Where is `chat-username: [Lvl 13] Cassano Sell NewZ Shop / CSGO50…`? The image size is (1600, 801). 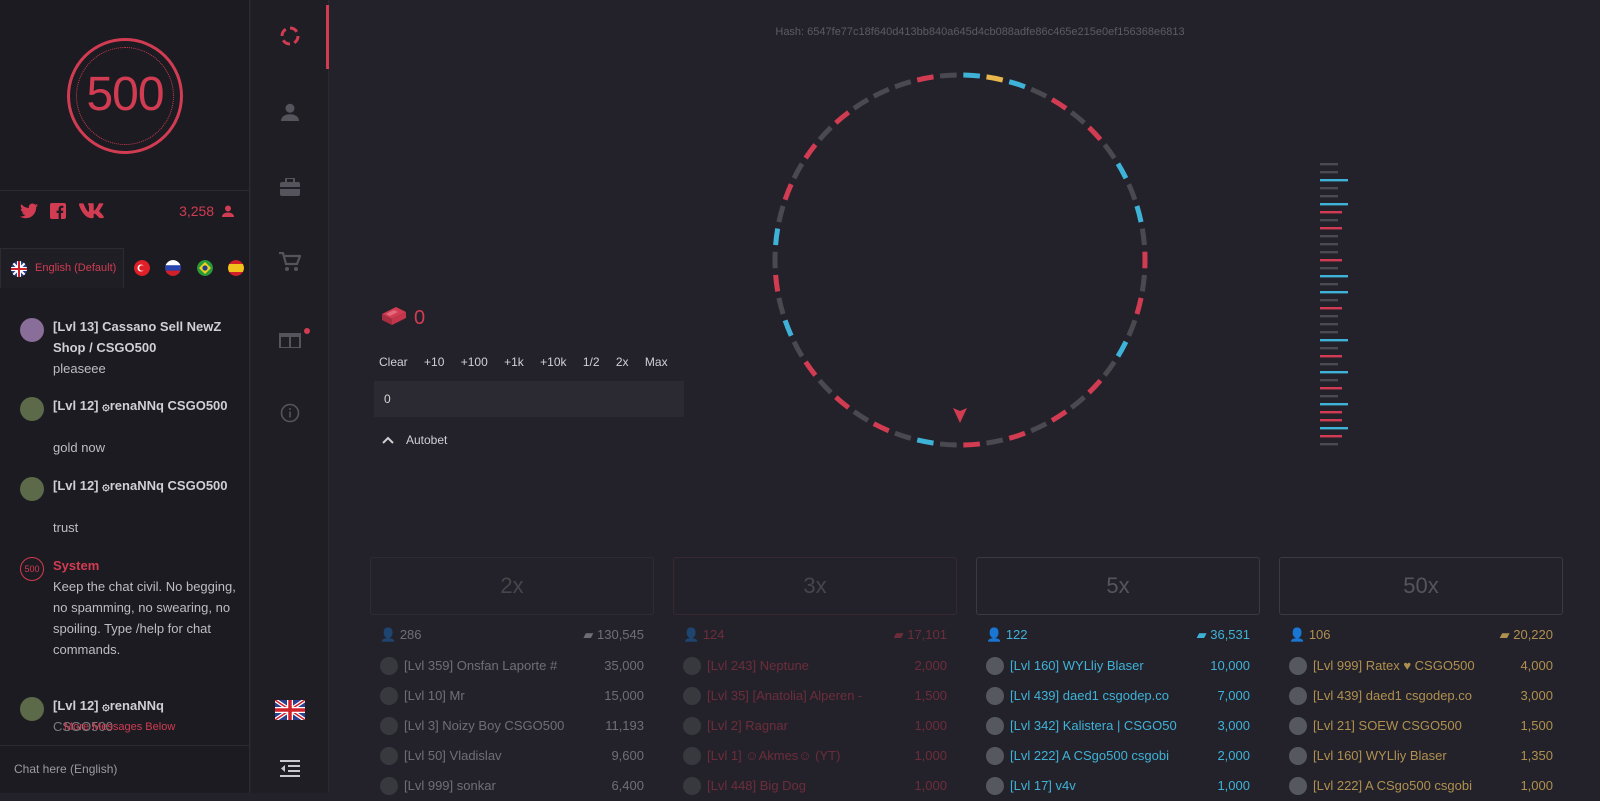 chat-username: [Lvl 13] Cassano Sell NewZ Shop / CSGO50… is located at coordinates (145, 337).